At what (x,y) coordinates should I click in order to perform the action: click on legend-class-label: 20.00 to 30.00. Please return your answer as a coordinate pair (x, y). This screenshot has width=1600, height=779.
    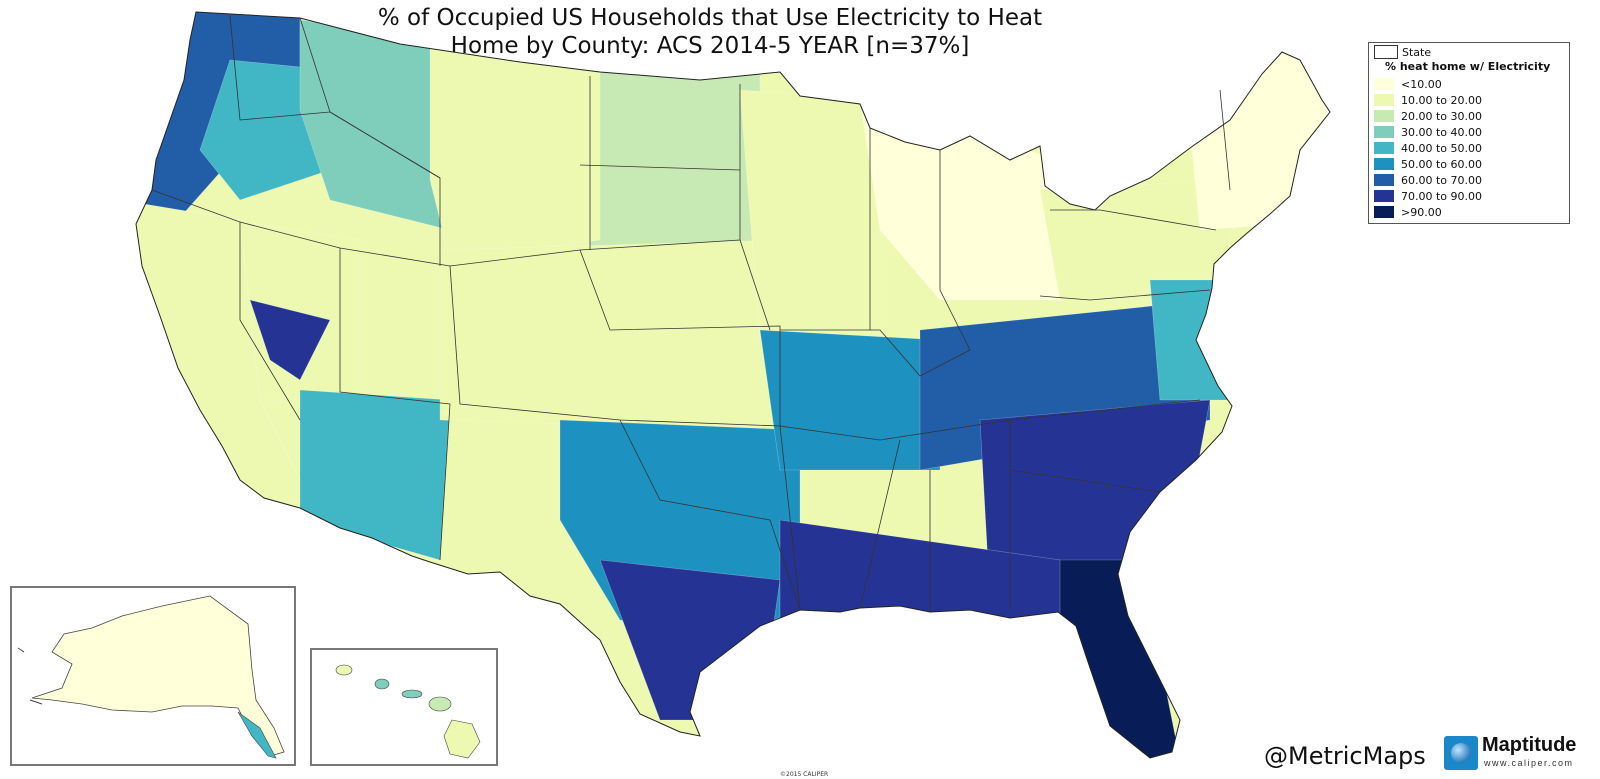
    Looking at the image, I should click on (1442, 116).